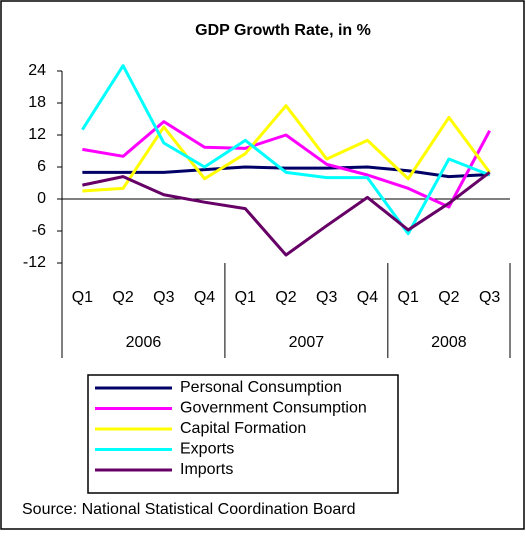 The height and width of the screenshot is (536, 526). Describe the element at coordinates (144, 342) in the screenshot. I see `year-label: 2006` at that location.